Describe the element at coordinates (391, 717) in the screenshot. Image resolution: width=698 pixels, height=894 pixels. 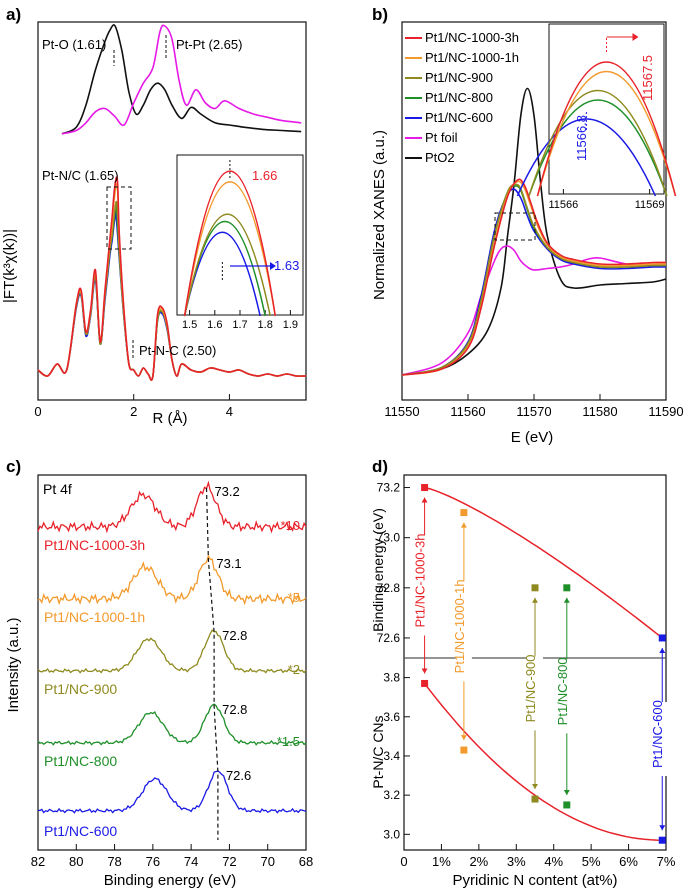
I see `panel-d-bottom-ytick-label: 3.6` at that location.